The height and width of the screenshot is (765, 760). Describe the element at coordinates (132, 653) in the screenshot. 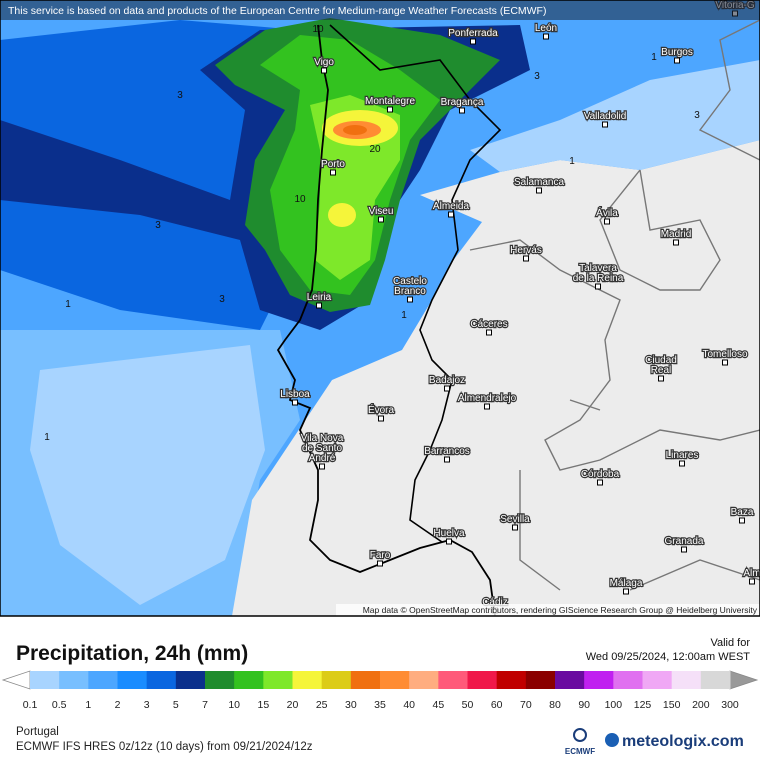

I see `legend-title: Precipitation, 24h (mm)` at that location.